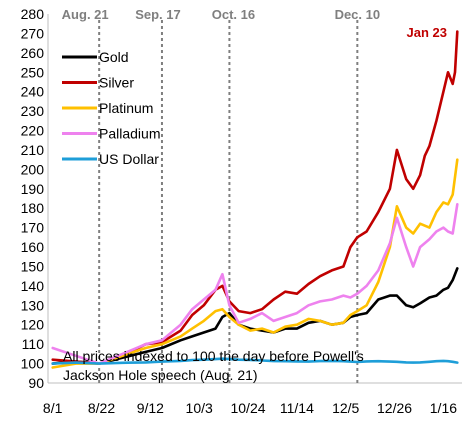  Describe the element at coordinates (33, 150) in the screenshot. I see `y-tick-label: 210` at that location.